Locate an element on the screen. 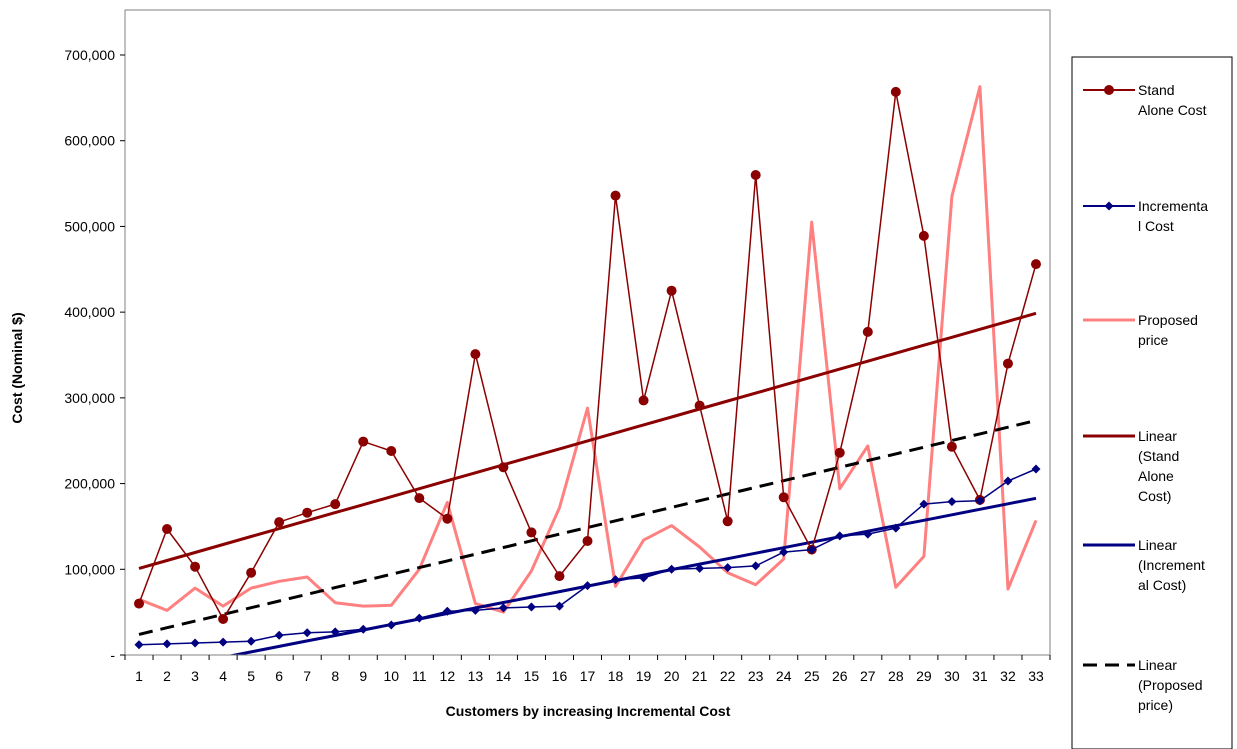 This screenshot has height=749, width=1237. legend-label: al Cost) is located at coordinates (1162, 585).